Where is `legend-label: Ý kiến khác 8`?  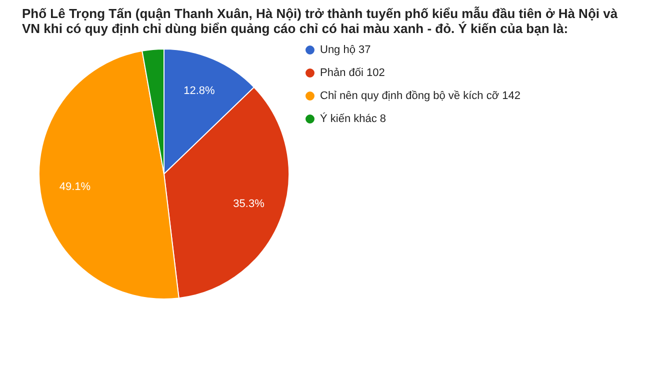 legend-label: Ý kiến khác 8 is located at coordinates (353, 118).